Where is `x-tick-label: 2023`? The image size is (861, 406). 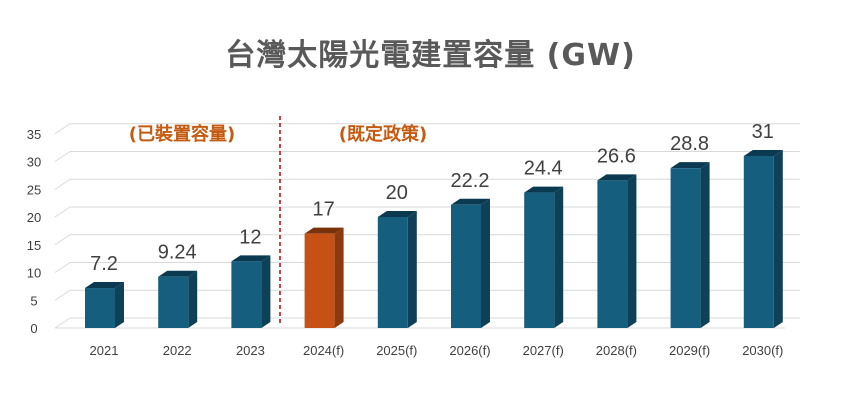 x-tick-label: 2023 is located at coordinates (250, 350).